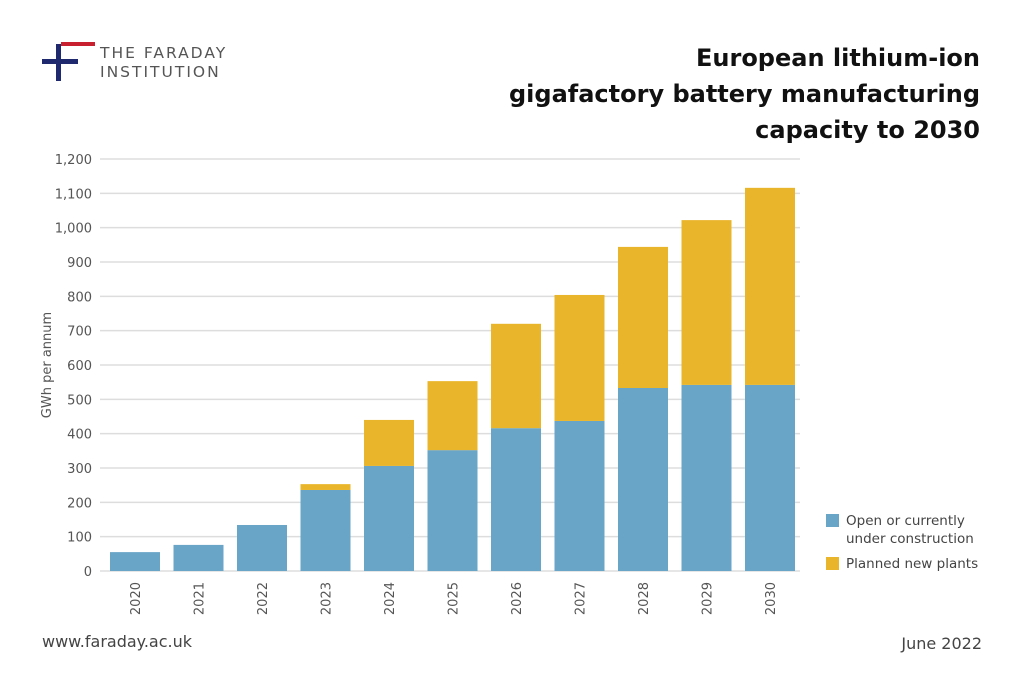 The width and height of the screenshot is (1024, 692). Describe the element at coordinates (47, 365) in the screenshot. I see `y-axis-label: GWh per annum` at that location.